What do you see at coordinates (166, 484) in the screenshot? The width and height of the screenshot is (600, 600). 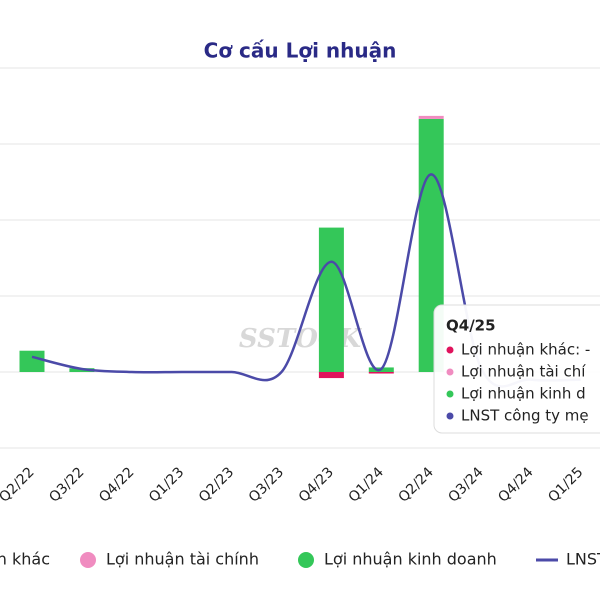 I see `x-tick-label: Q1/23` at bounding box center [166, 484].